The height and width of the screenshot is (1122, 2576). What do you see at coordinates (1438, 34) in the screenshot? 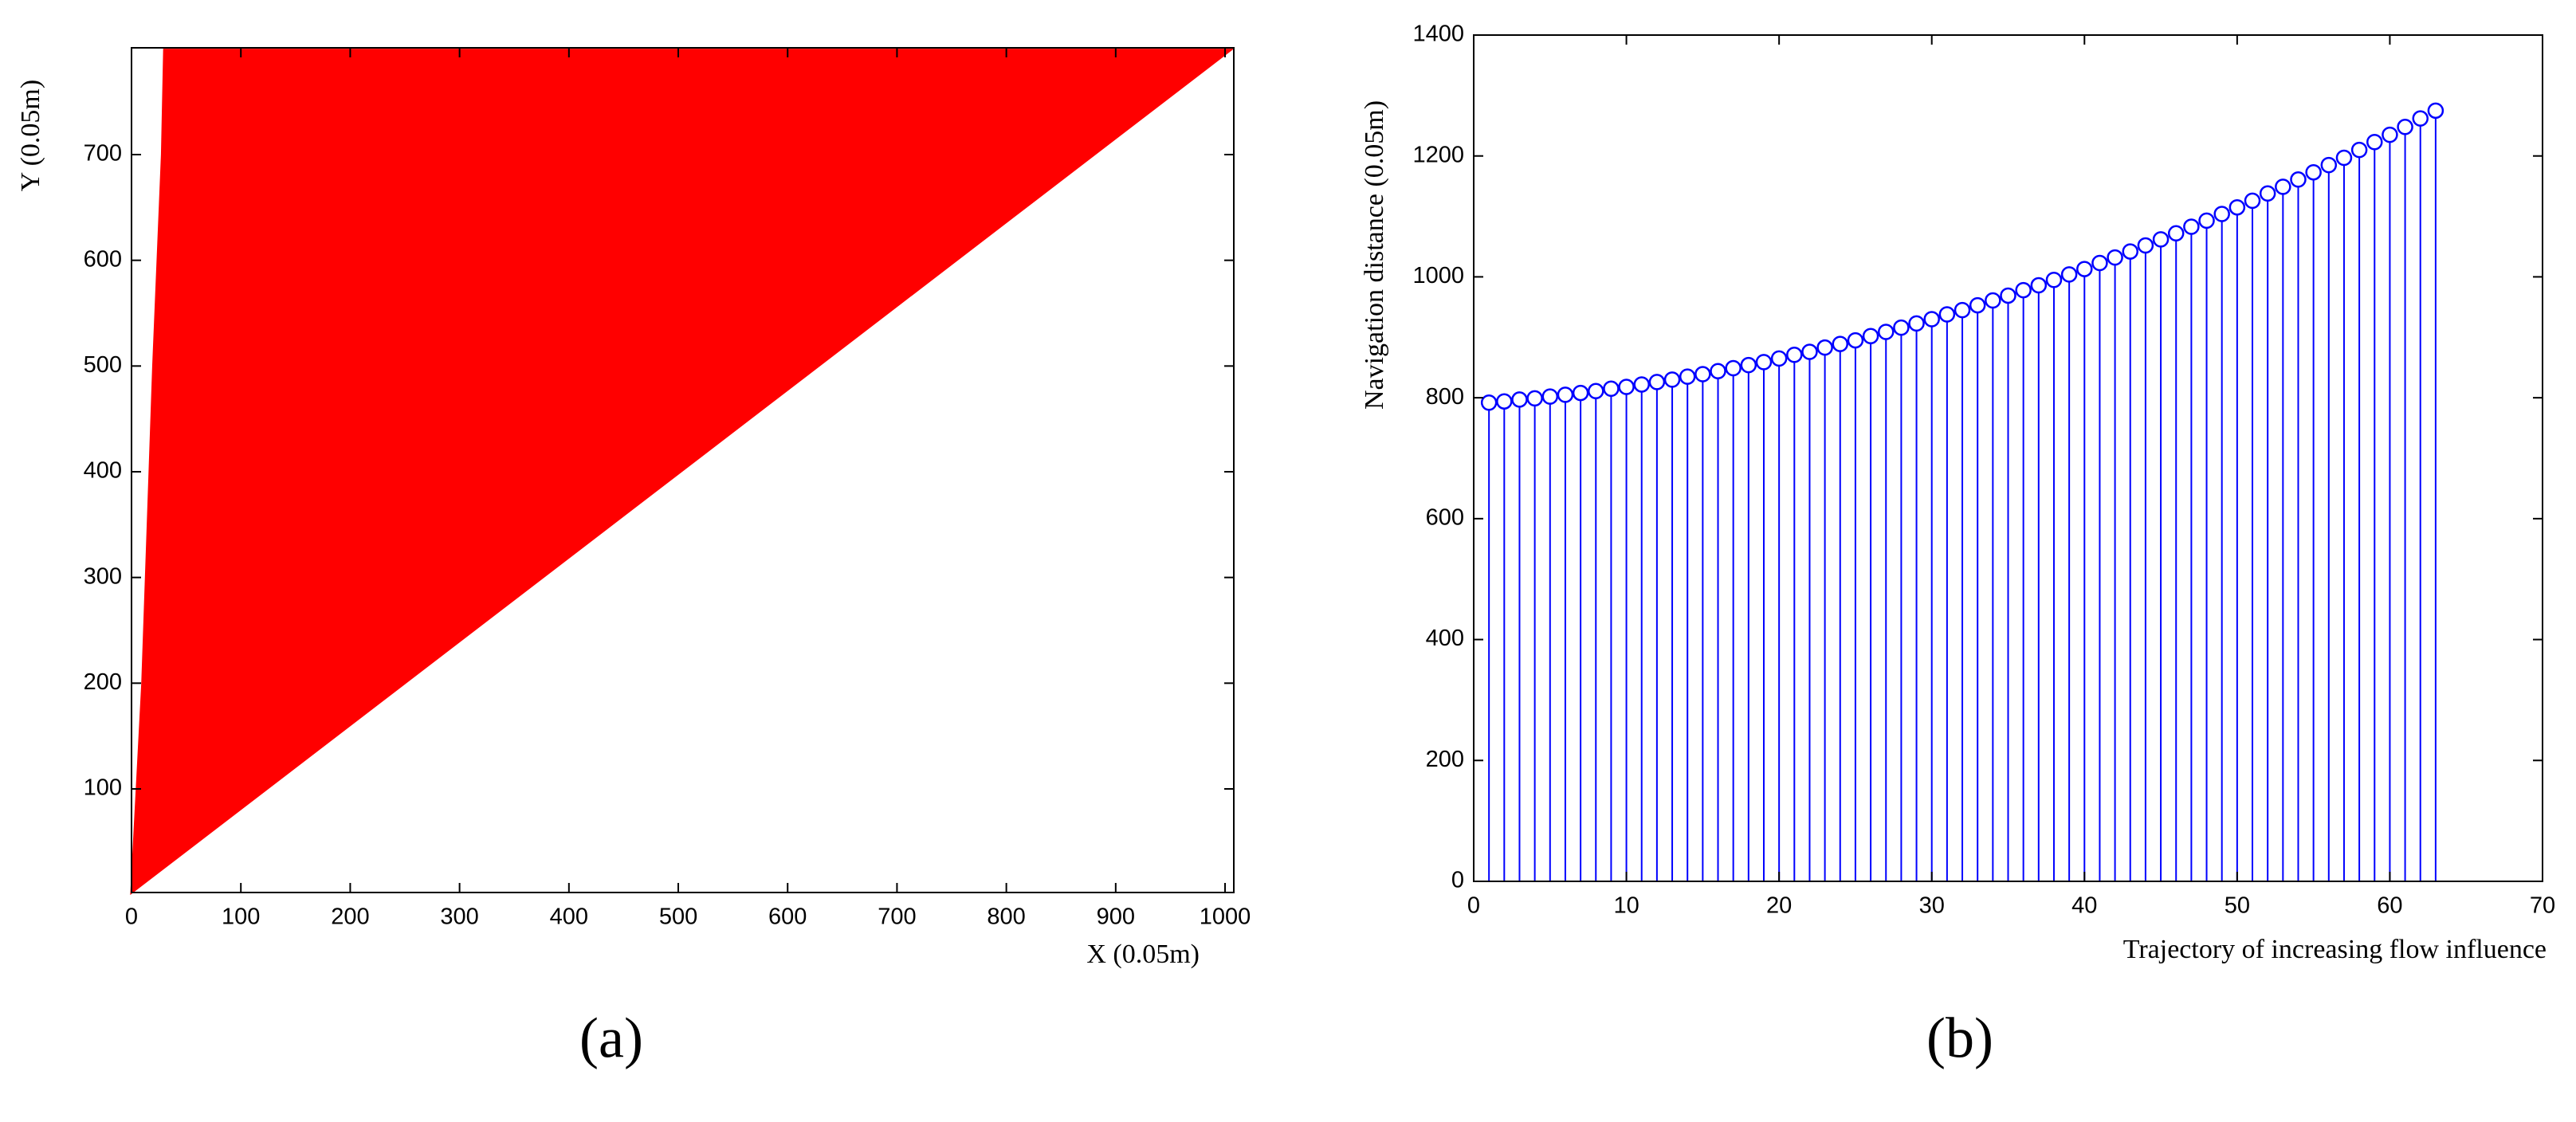
I see `y-tick-label: 1400` at bounding box center [1438, 34].